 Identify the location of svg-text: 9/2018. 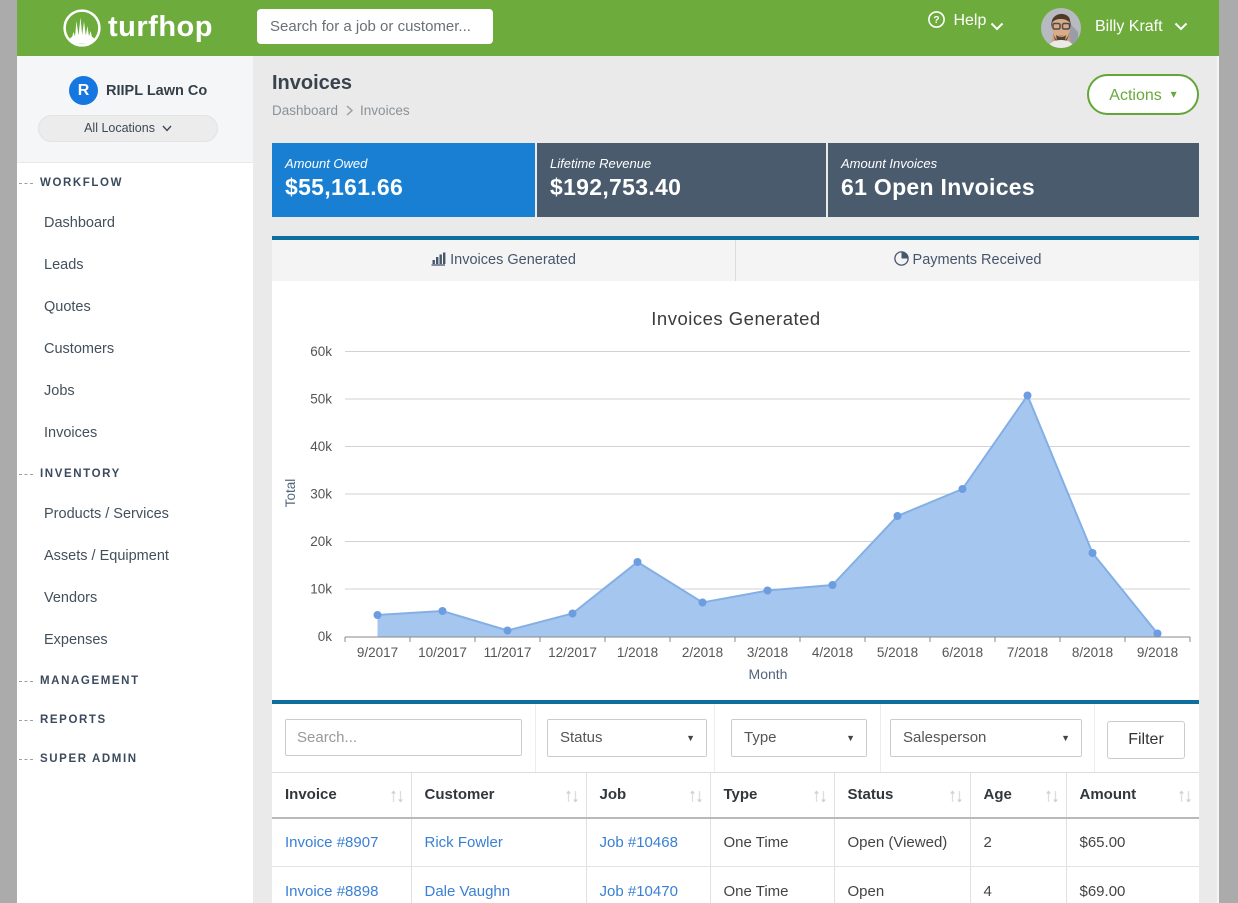
(1157, 652).